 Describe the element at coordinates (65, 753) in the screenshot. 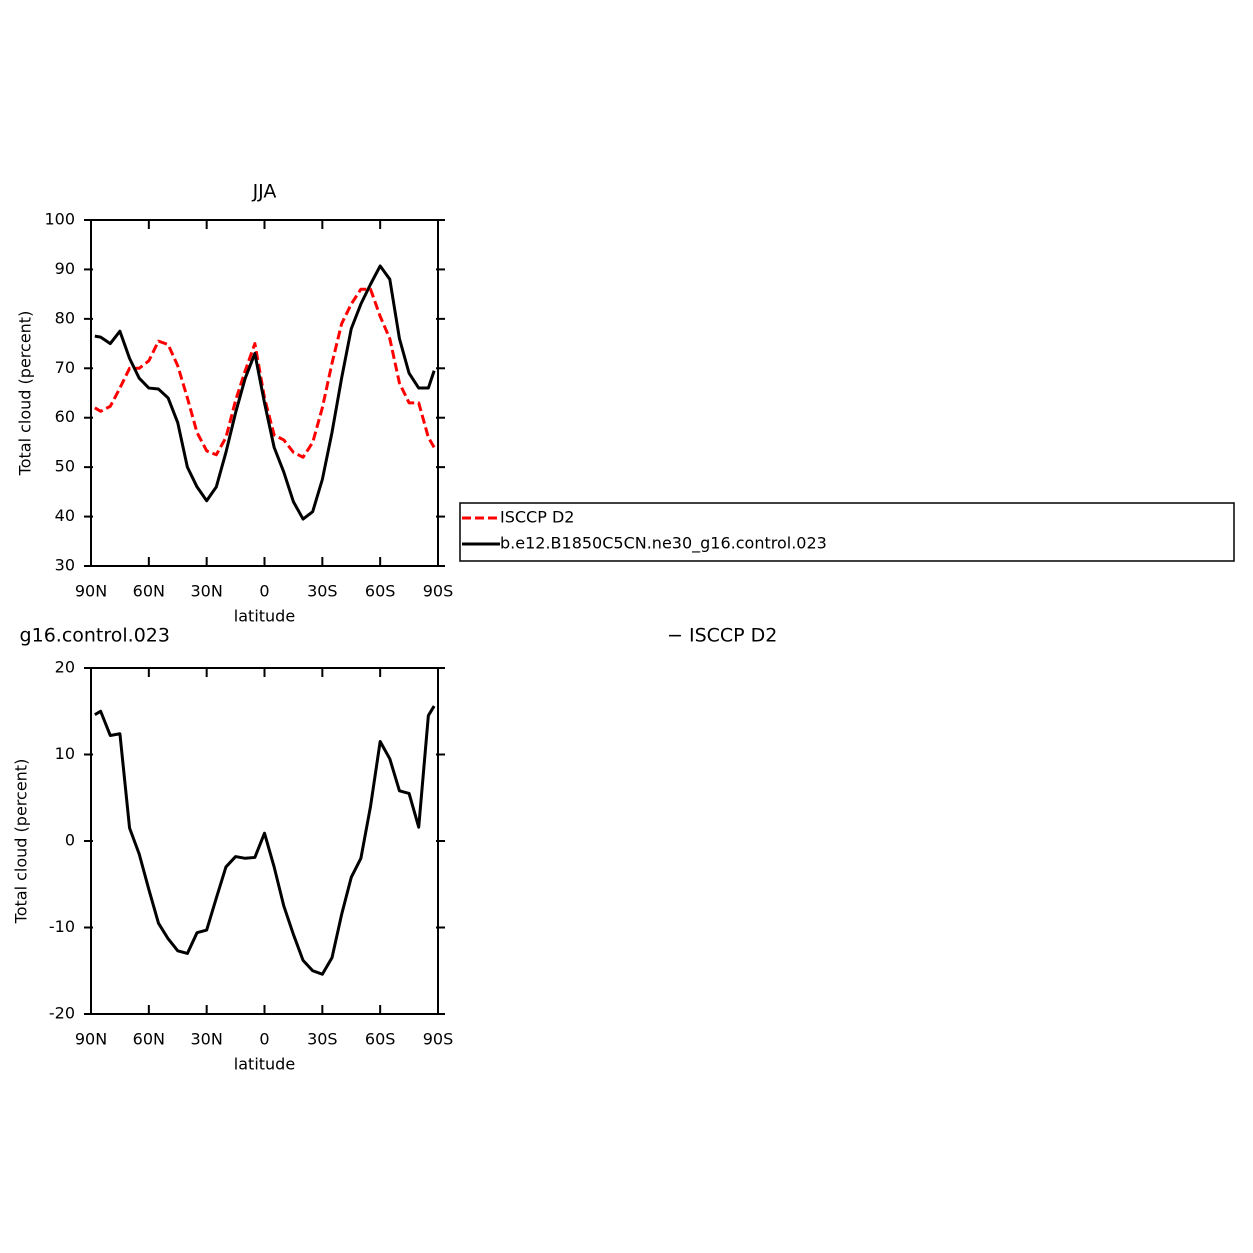

I see `y-tick-label: 10` at that location.